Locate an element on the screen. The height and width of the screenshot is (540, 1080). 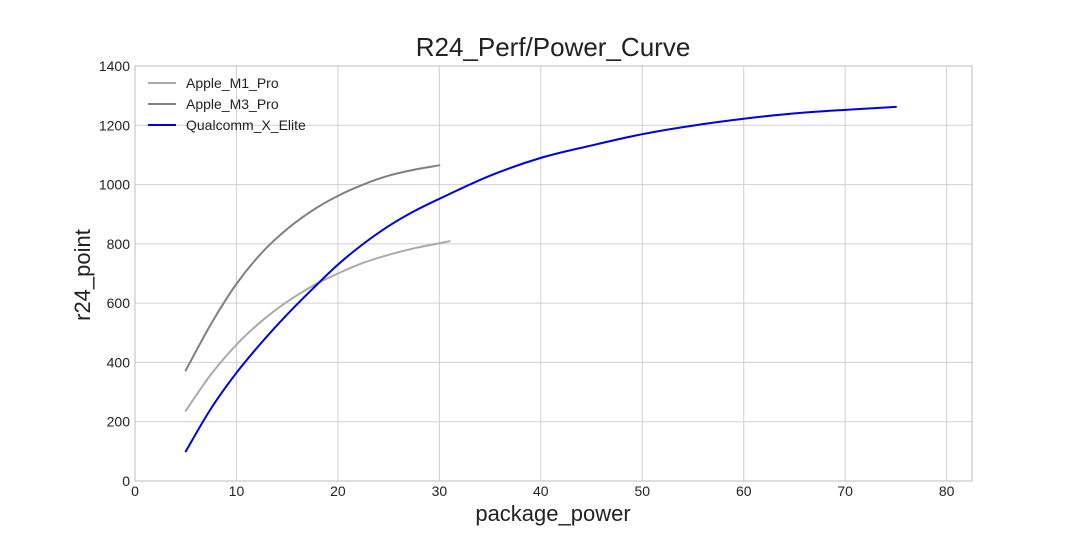
x-tick-label: 20 is located at coordinates (338, 491).